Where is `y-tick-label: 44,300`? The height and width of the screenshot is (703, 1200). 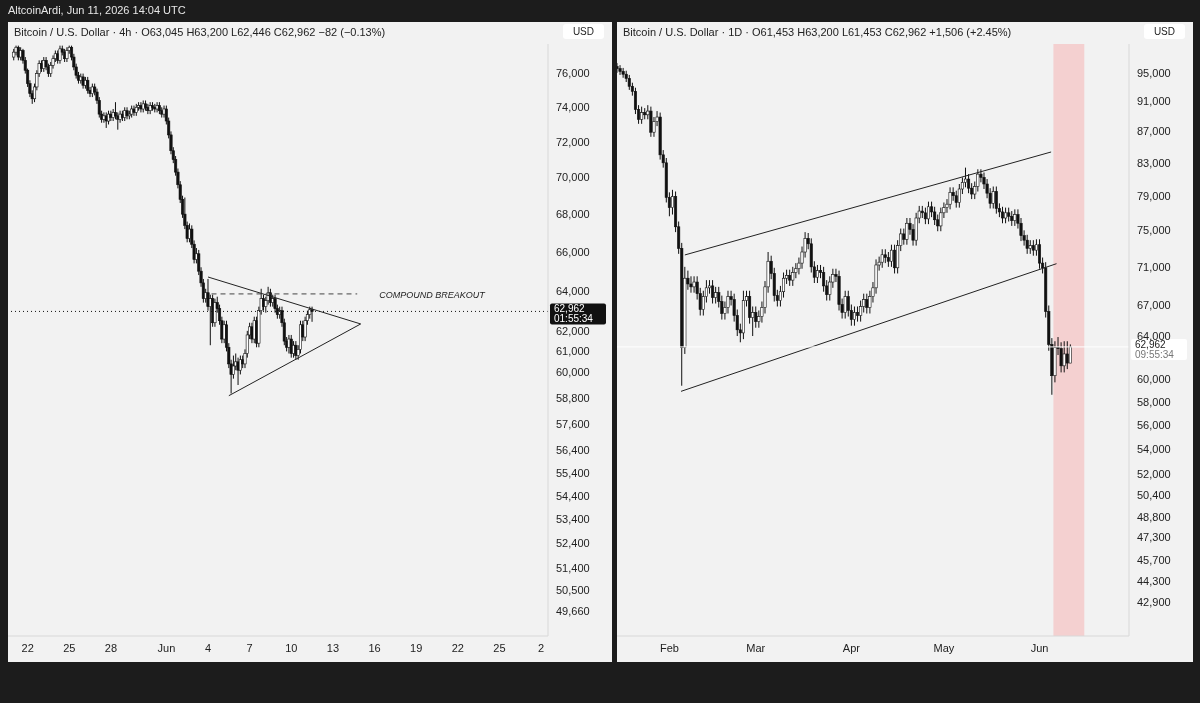
y-tick-label: 44,300 is located at coordinates (1154, 581).